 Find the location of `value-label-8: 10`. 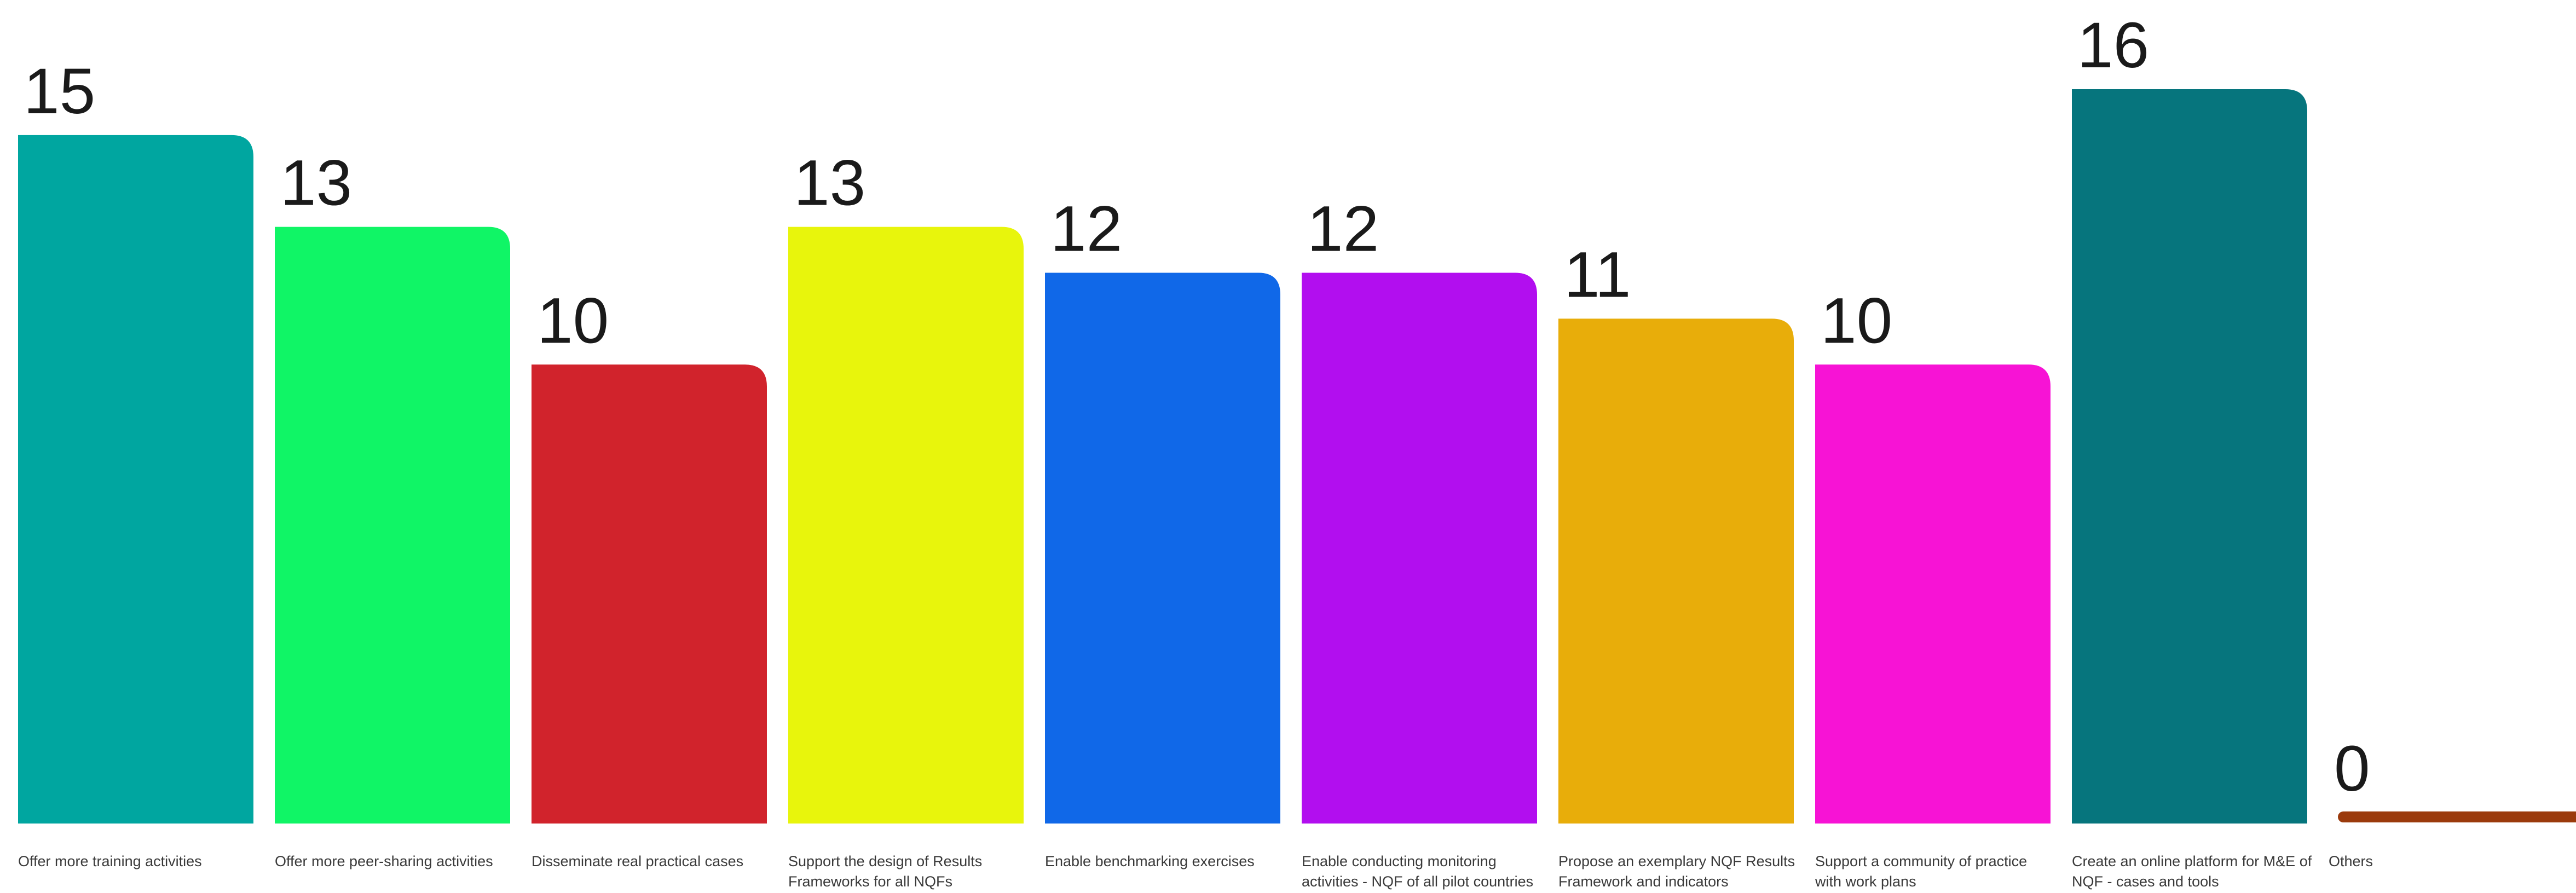

value-label-8: 10 is located at coordinates (1857, 321).